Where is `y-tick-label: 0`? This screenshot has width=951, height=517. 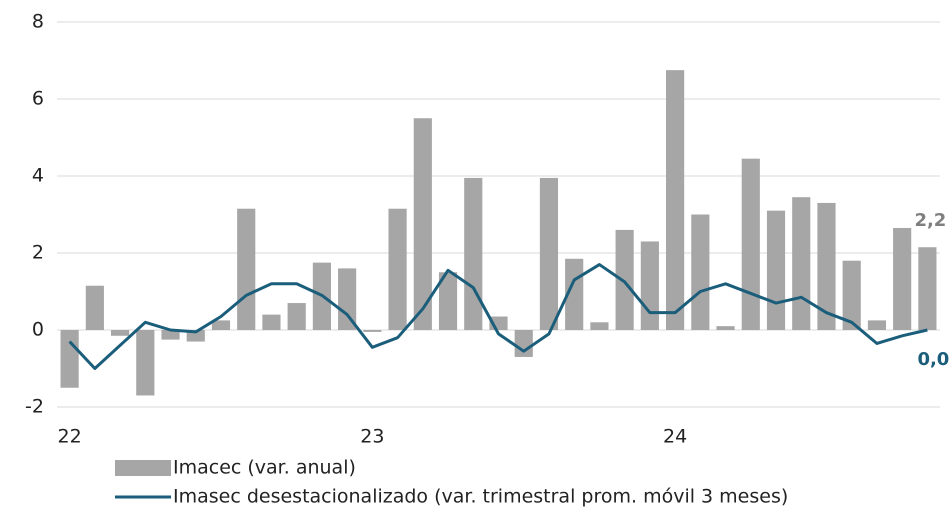
y-tick-label: 0 is located at coordinates (38, 330).